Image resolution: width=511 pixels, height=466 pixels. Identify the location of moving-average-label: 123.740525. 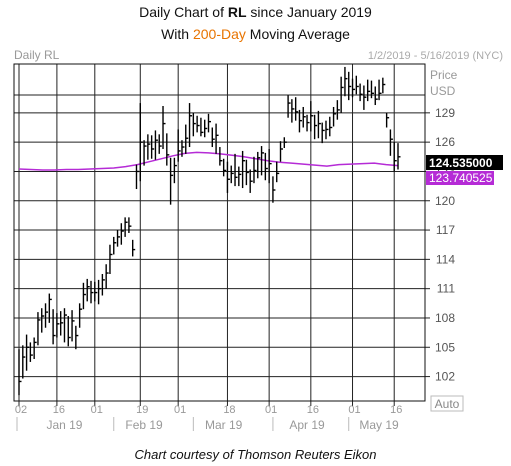
(461, 178).